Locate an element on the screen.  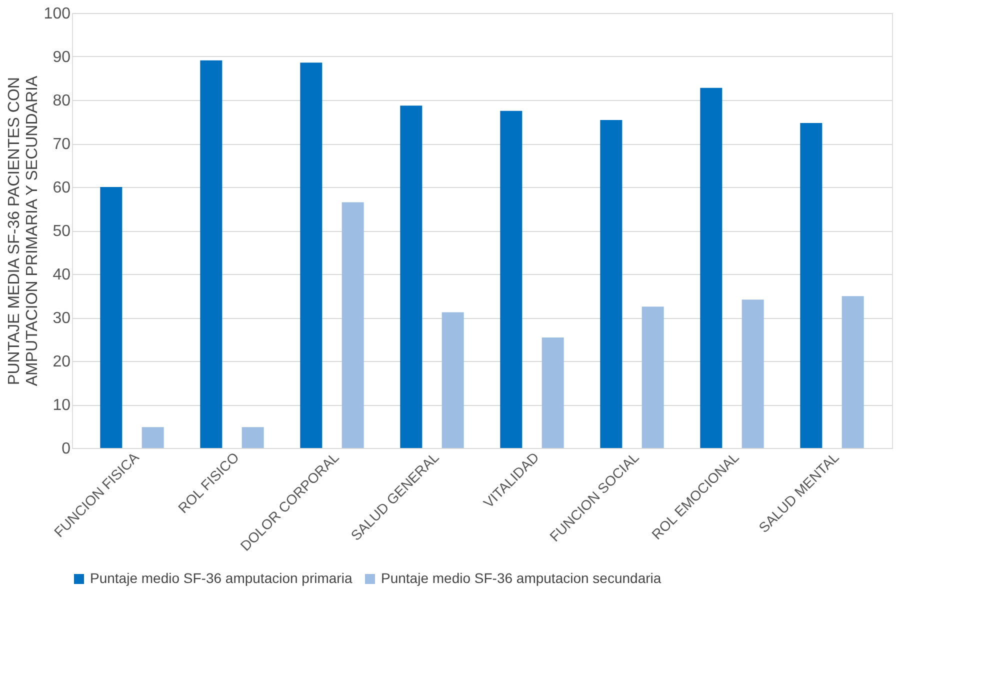
y-tick-label: 50 is located at coordinates (61, 231).